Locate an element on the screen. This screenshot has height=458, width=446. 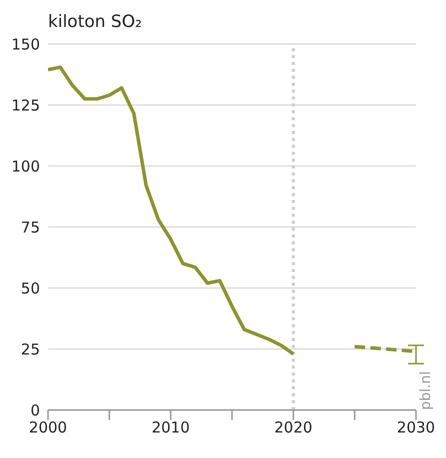
y-axis-title: kiloton SO₂ is located at coordinates (95, 22).